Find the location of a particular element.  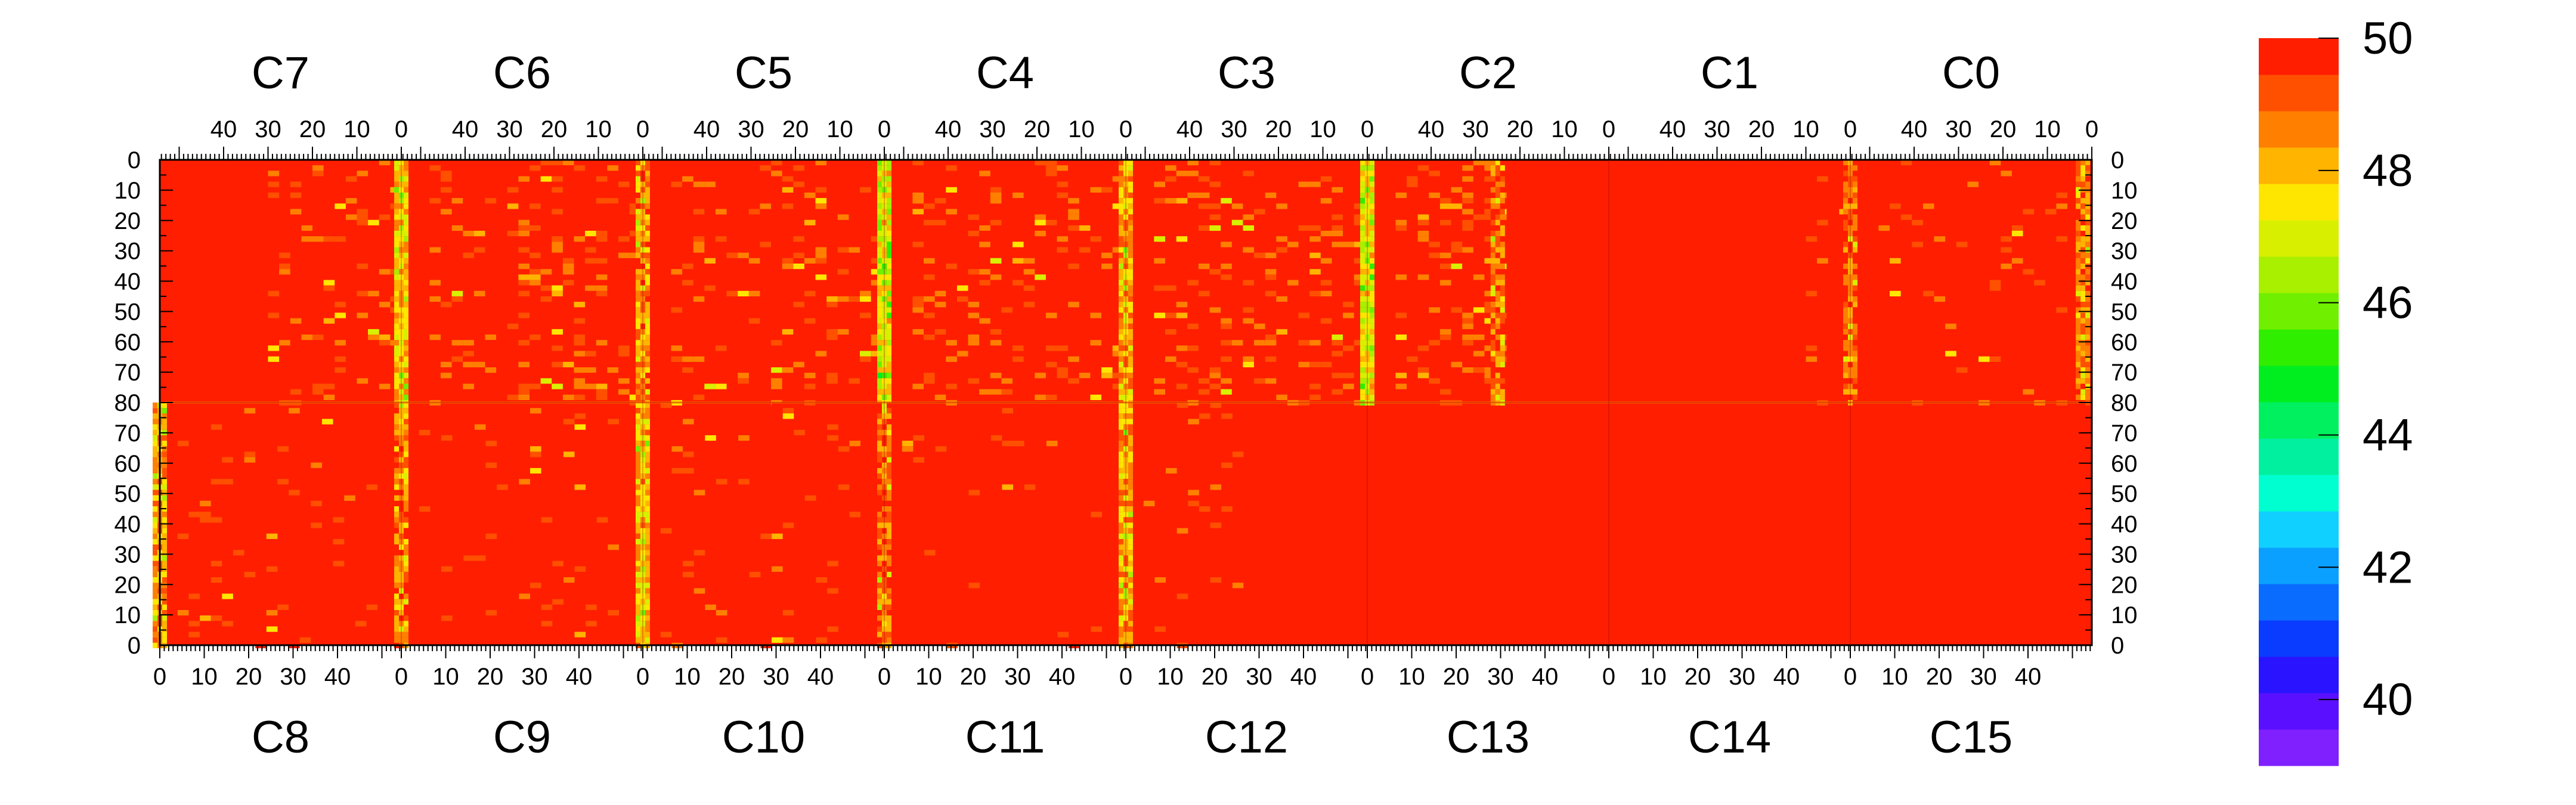

x-tick-label-bottom: 40 is located at coordinates (338, 677).